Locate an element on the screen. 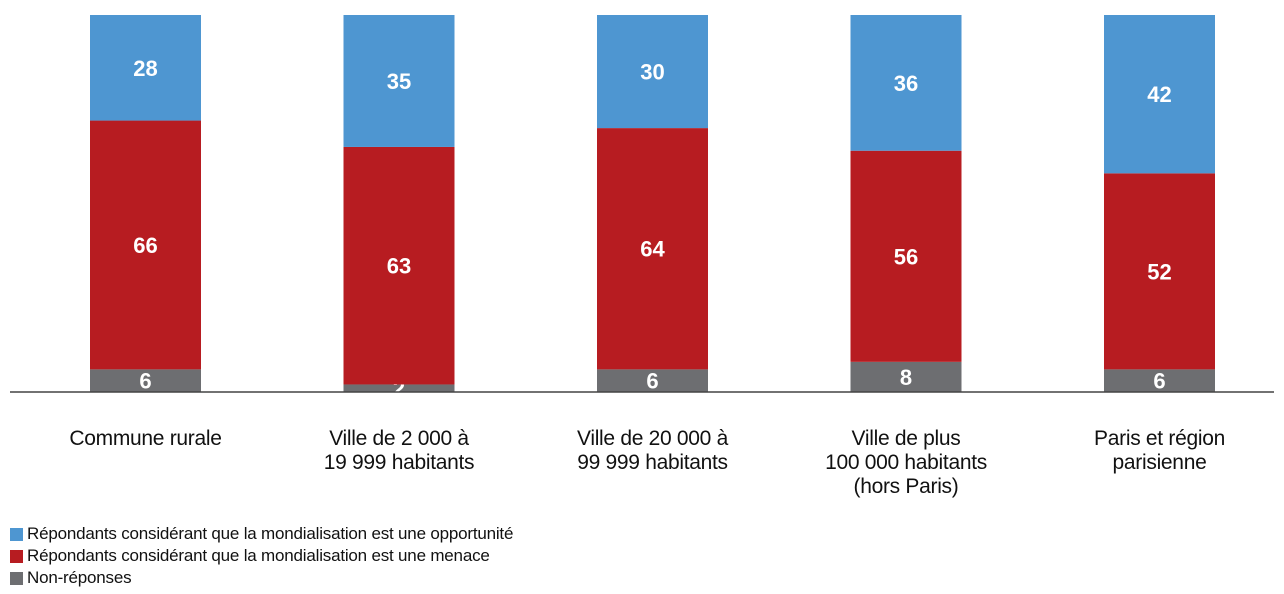 The height and width of the screenshot is (594, 1284). category-label-4: Paris et région parisienne is located at coordinates (1159, 450).